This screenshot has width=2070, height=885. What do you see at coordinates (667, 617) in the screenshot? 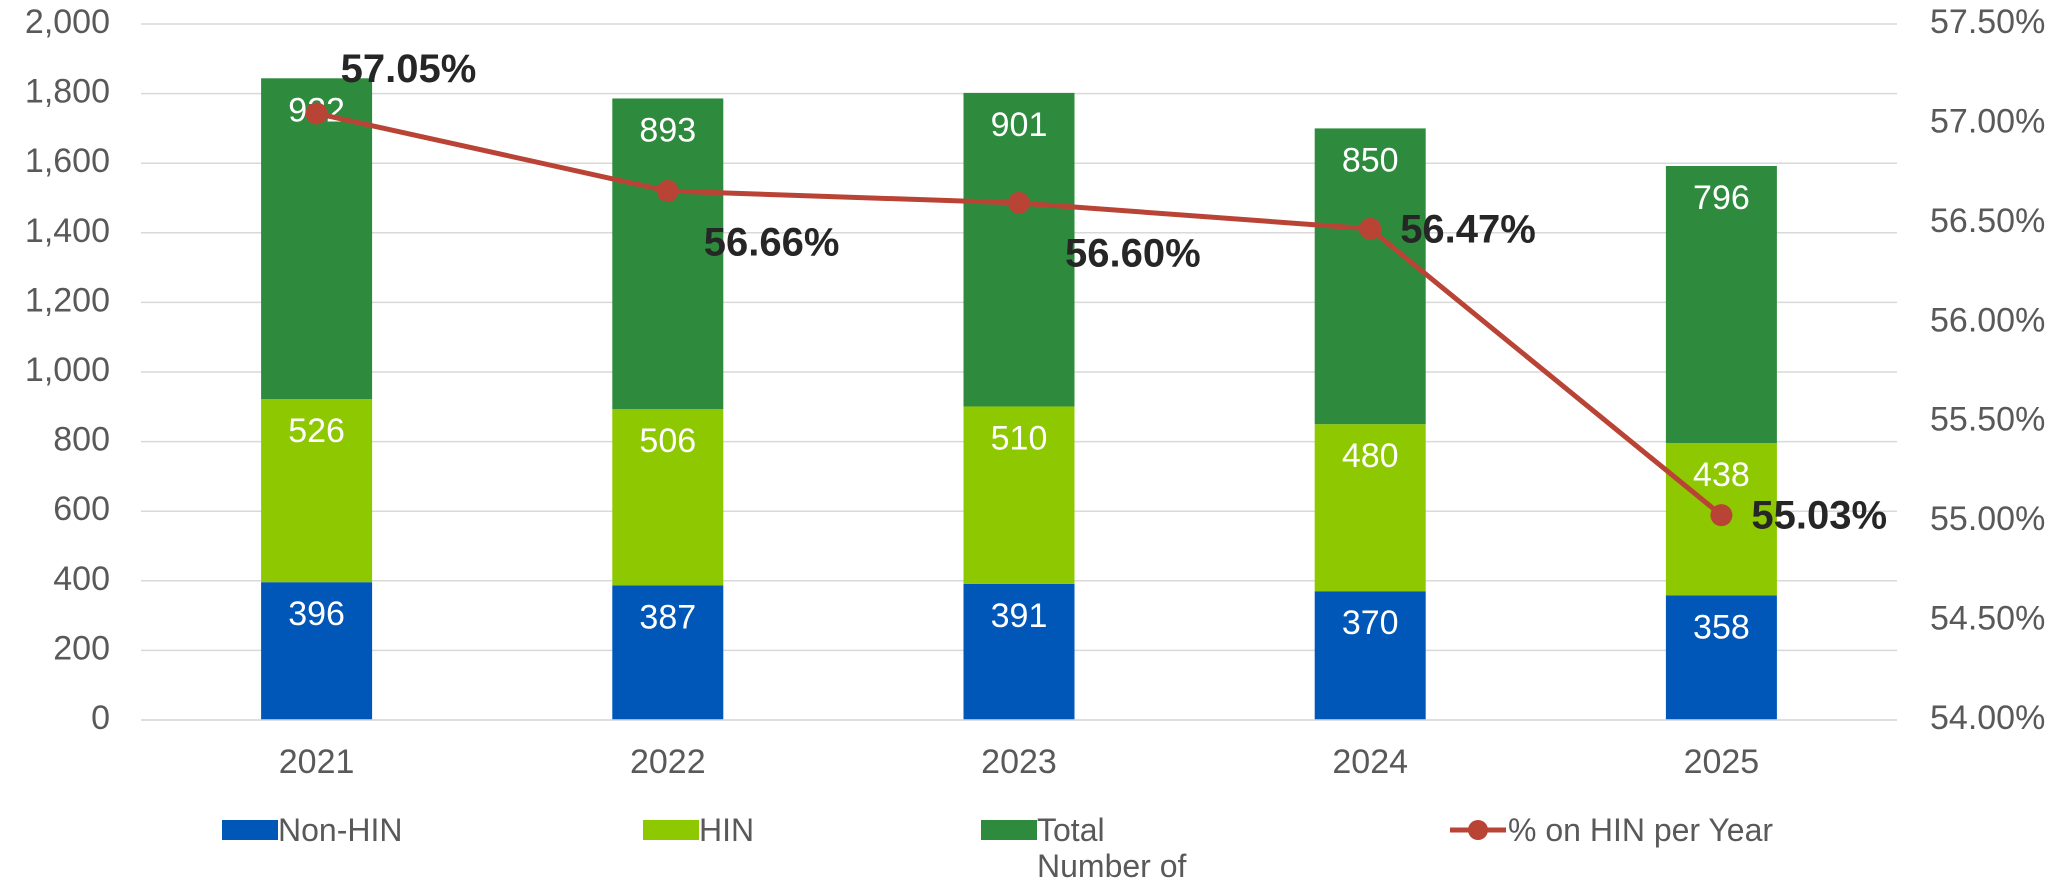
I see `data-label: 387` at bounding box center [667, 617].